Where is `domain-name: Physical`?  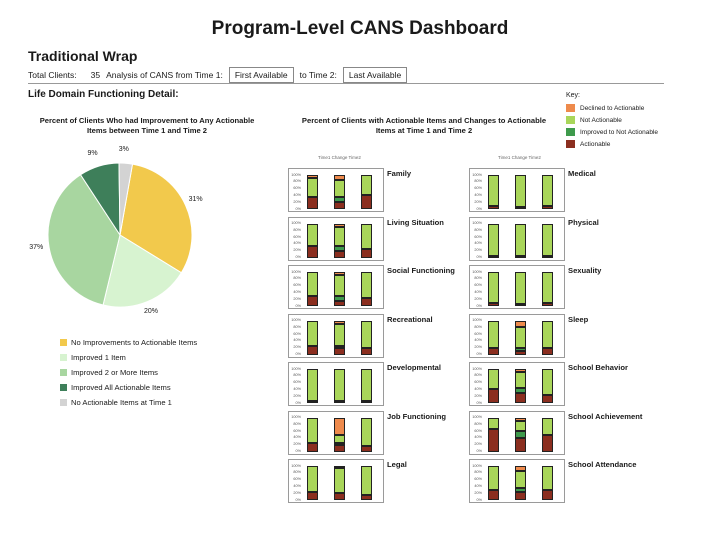 domain-name: Physical is located at coordinates (583, 222).